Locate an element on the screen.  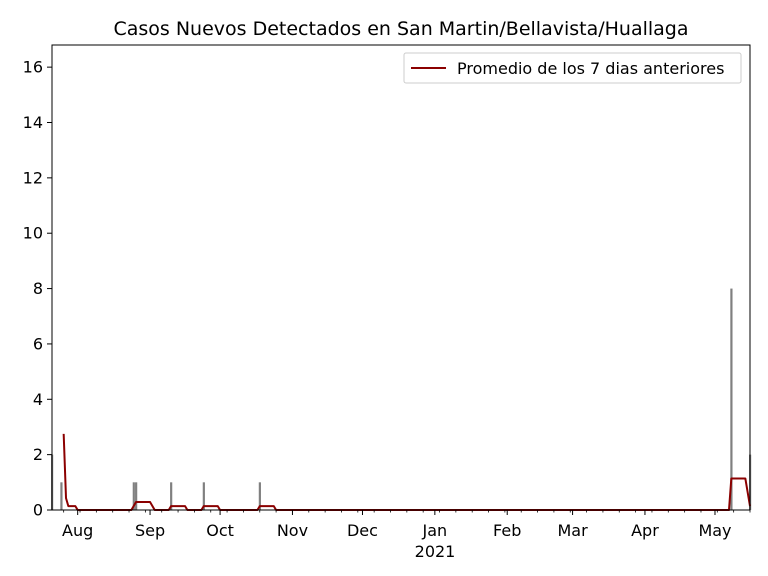
legend-box is located at coordinates (572, 68).